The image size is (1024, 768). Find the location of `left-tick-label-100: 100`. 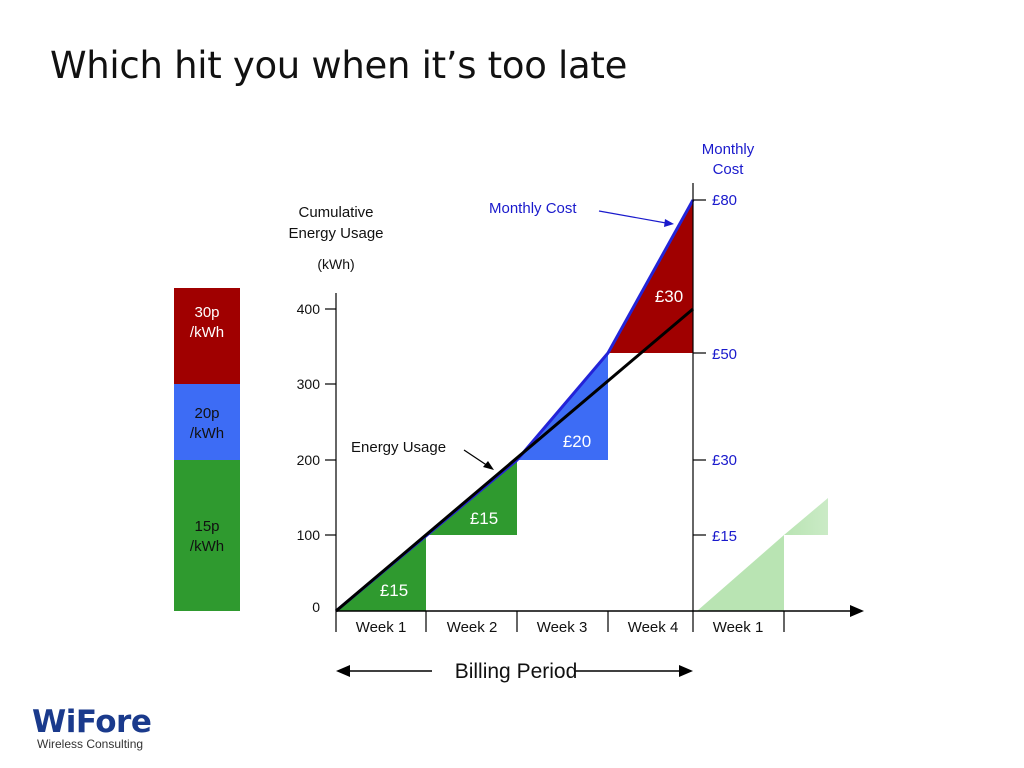

left-tick-label-100: 100 is located at coordinates (309, 535).